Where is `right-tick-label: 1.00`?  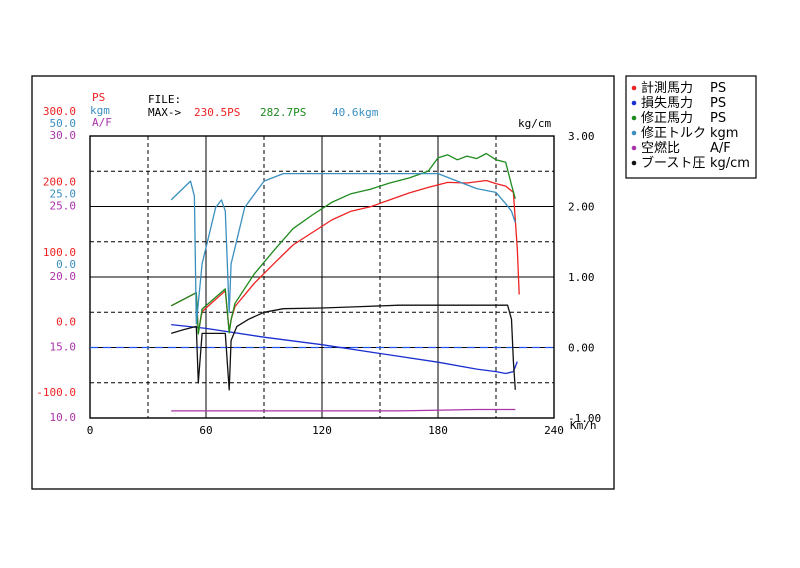 right-tick-label: 1.00 is located at coordinates (581, 277).